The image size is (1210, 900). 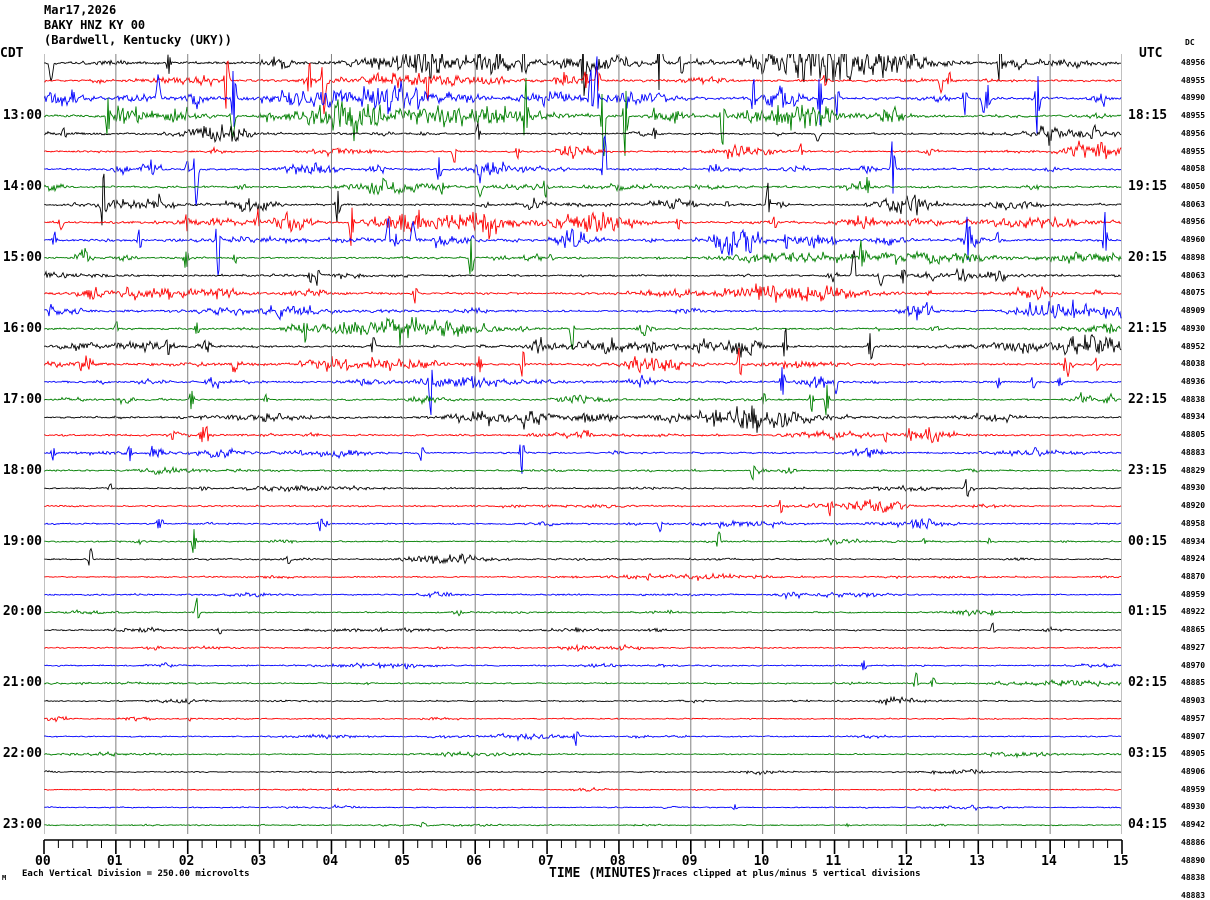 What do you see at coordinates (1193, 399) in the screenshot?
I see `dc-value-20: 48838` at bounding box center [1193, 399].